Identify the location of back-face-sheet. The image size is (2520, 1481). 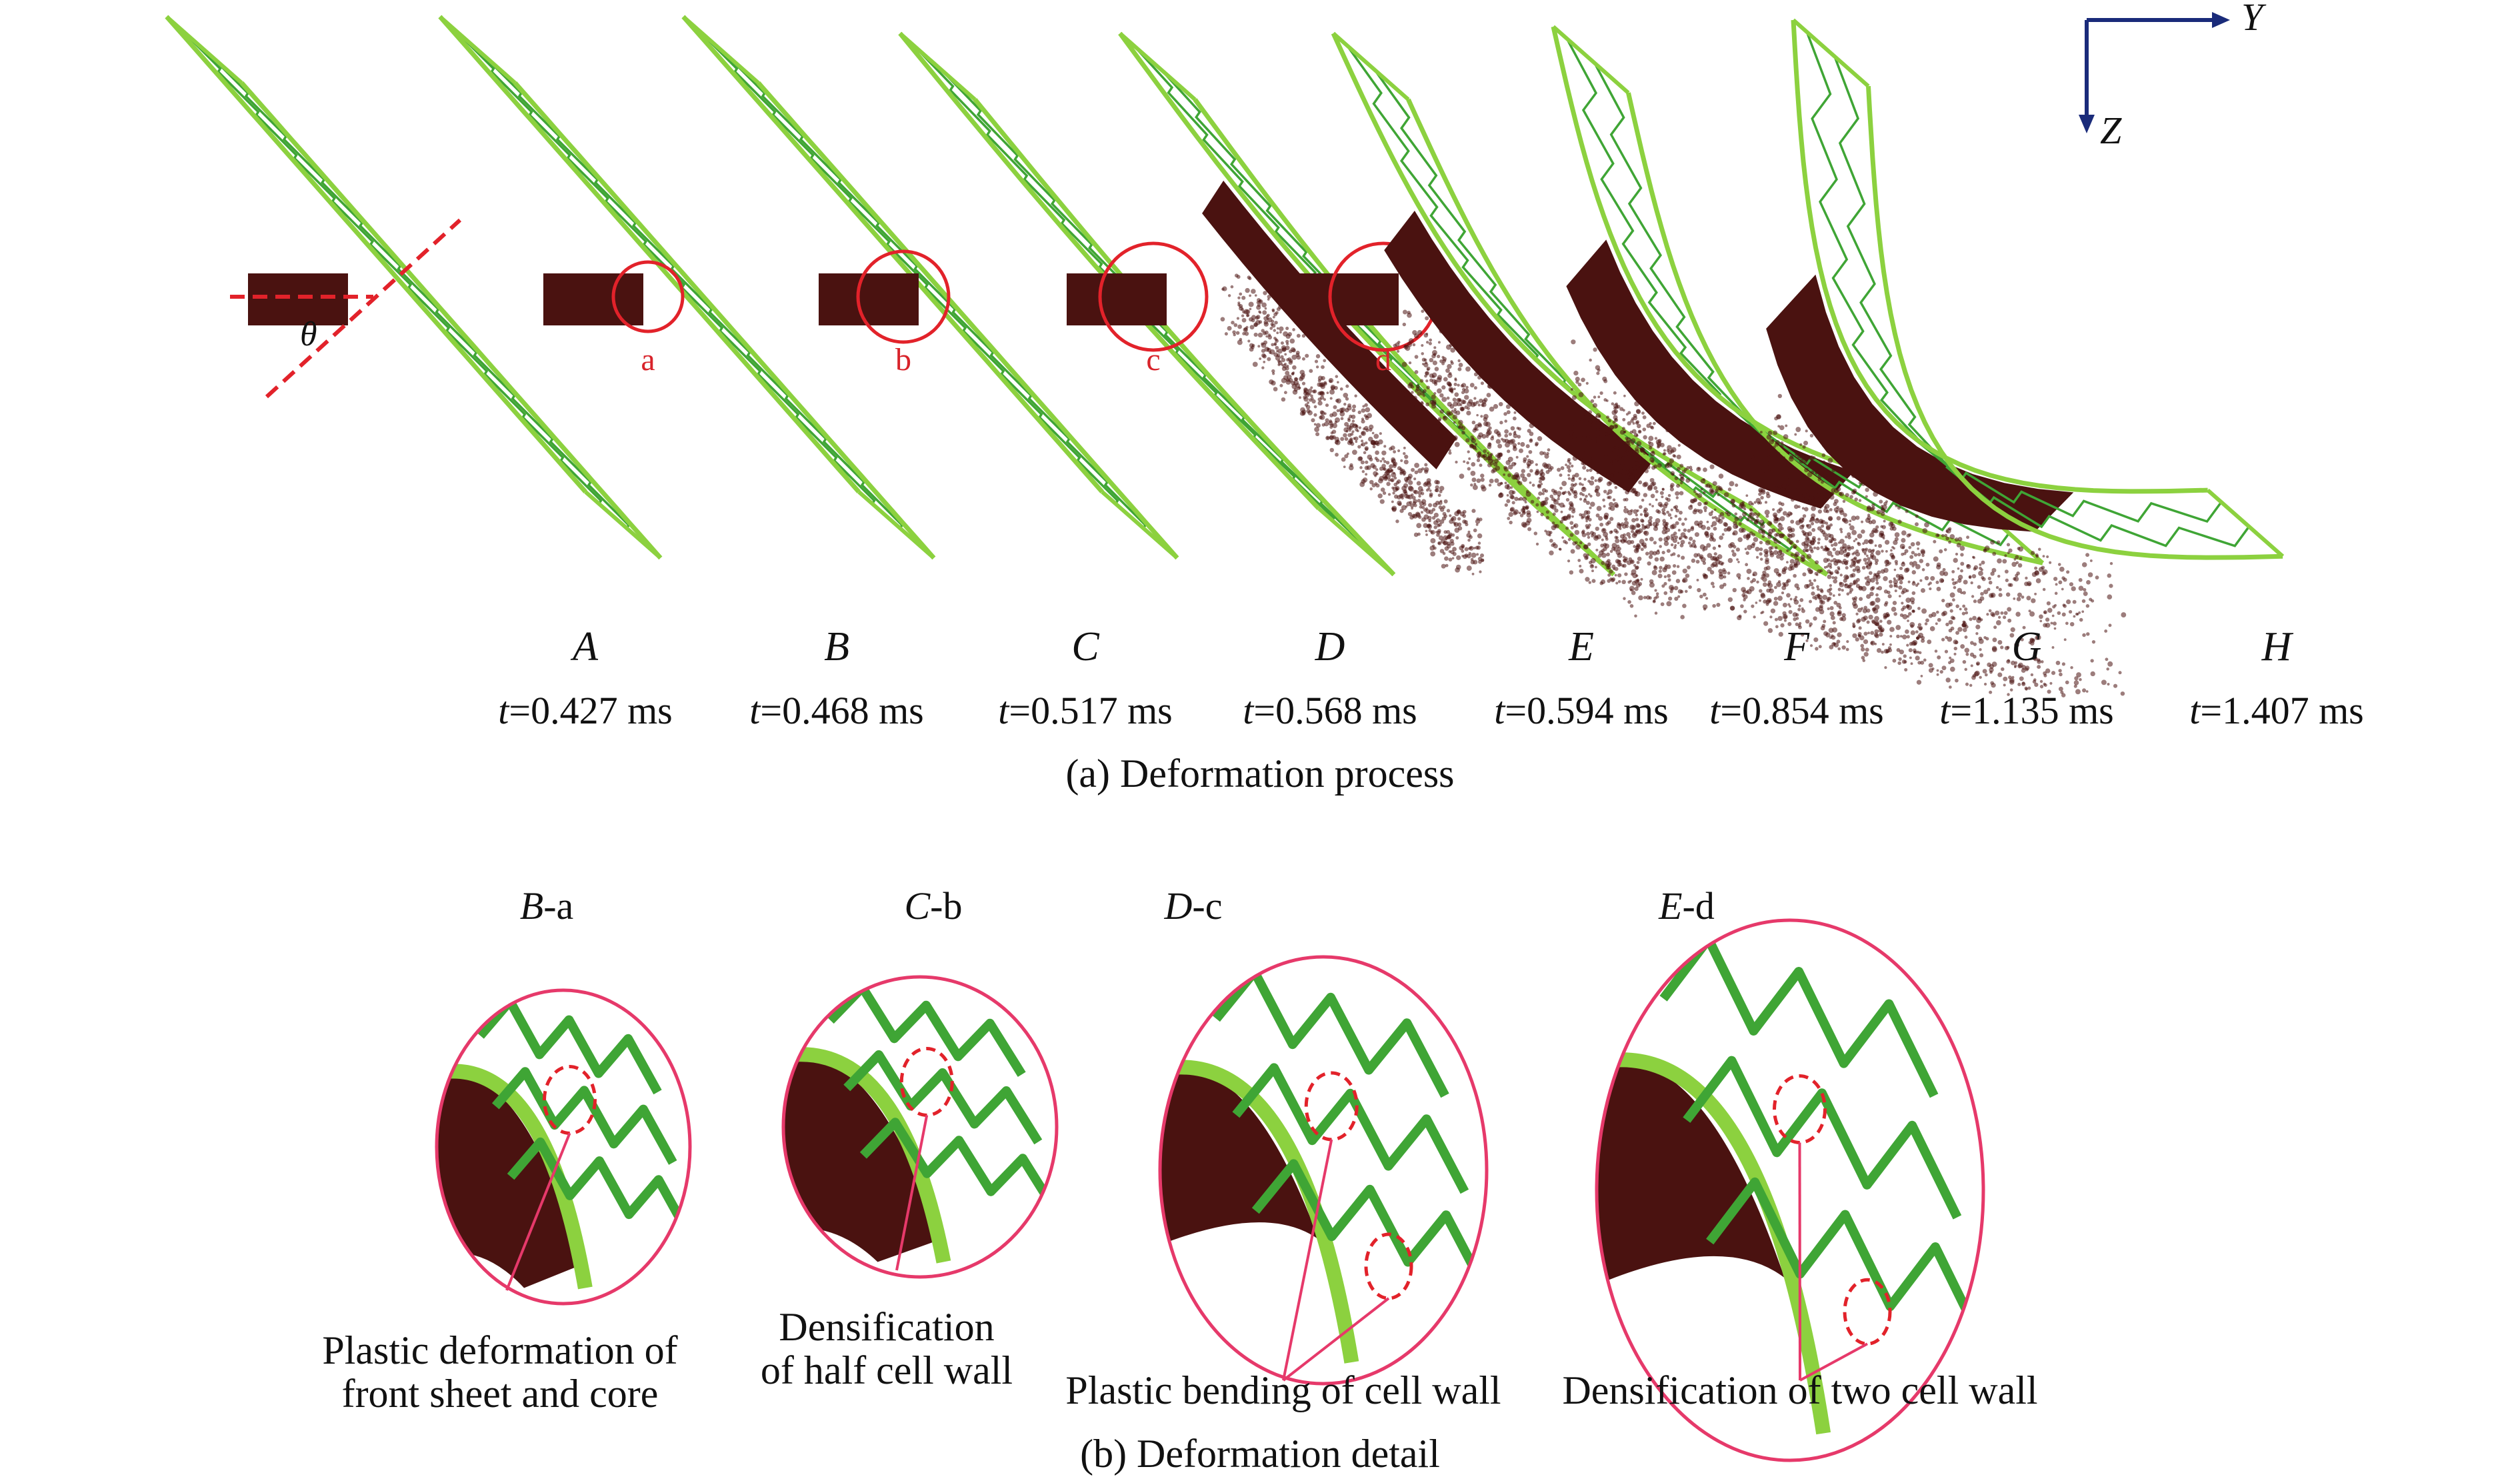
(451, 321).